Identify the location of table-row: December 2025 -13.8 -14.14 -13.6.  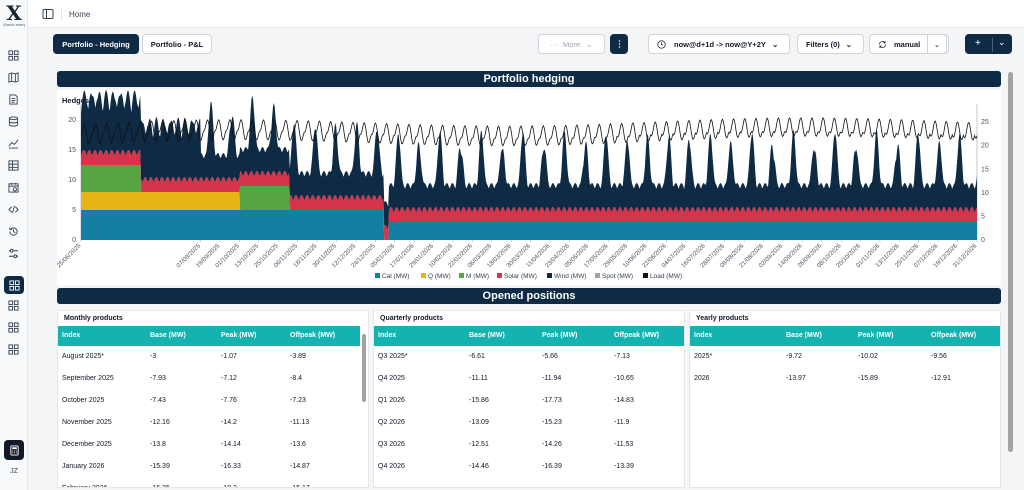
(208, 445).